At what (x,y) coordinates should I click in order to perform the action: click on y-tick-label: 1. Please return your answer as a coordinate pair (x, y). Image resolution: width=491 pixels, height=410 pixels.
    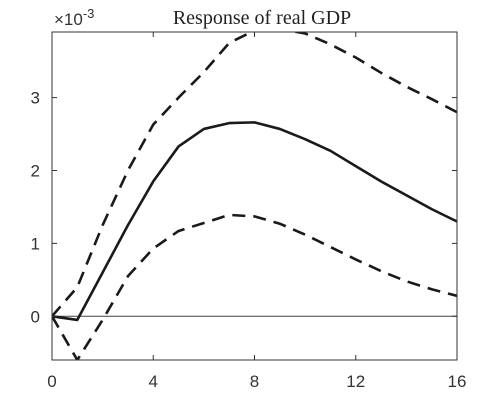
    Looking at the image, I should click on (35, 243).